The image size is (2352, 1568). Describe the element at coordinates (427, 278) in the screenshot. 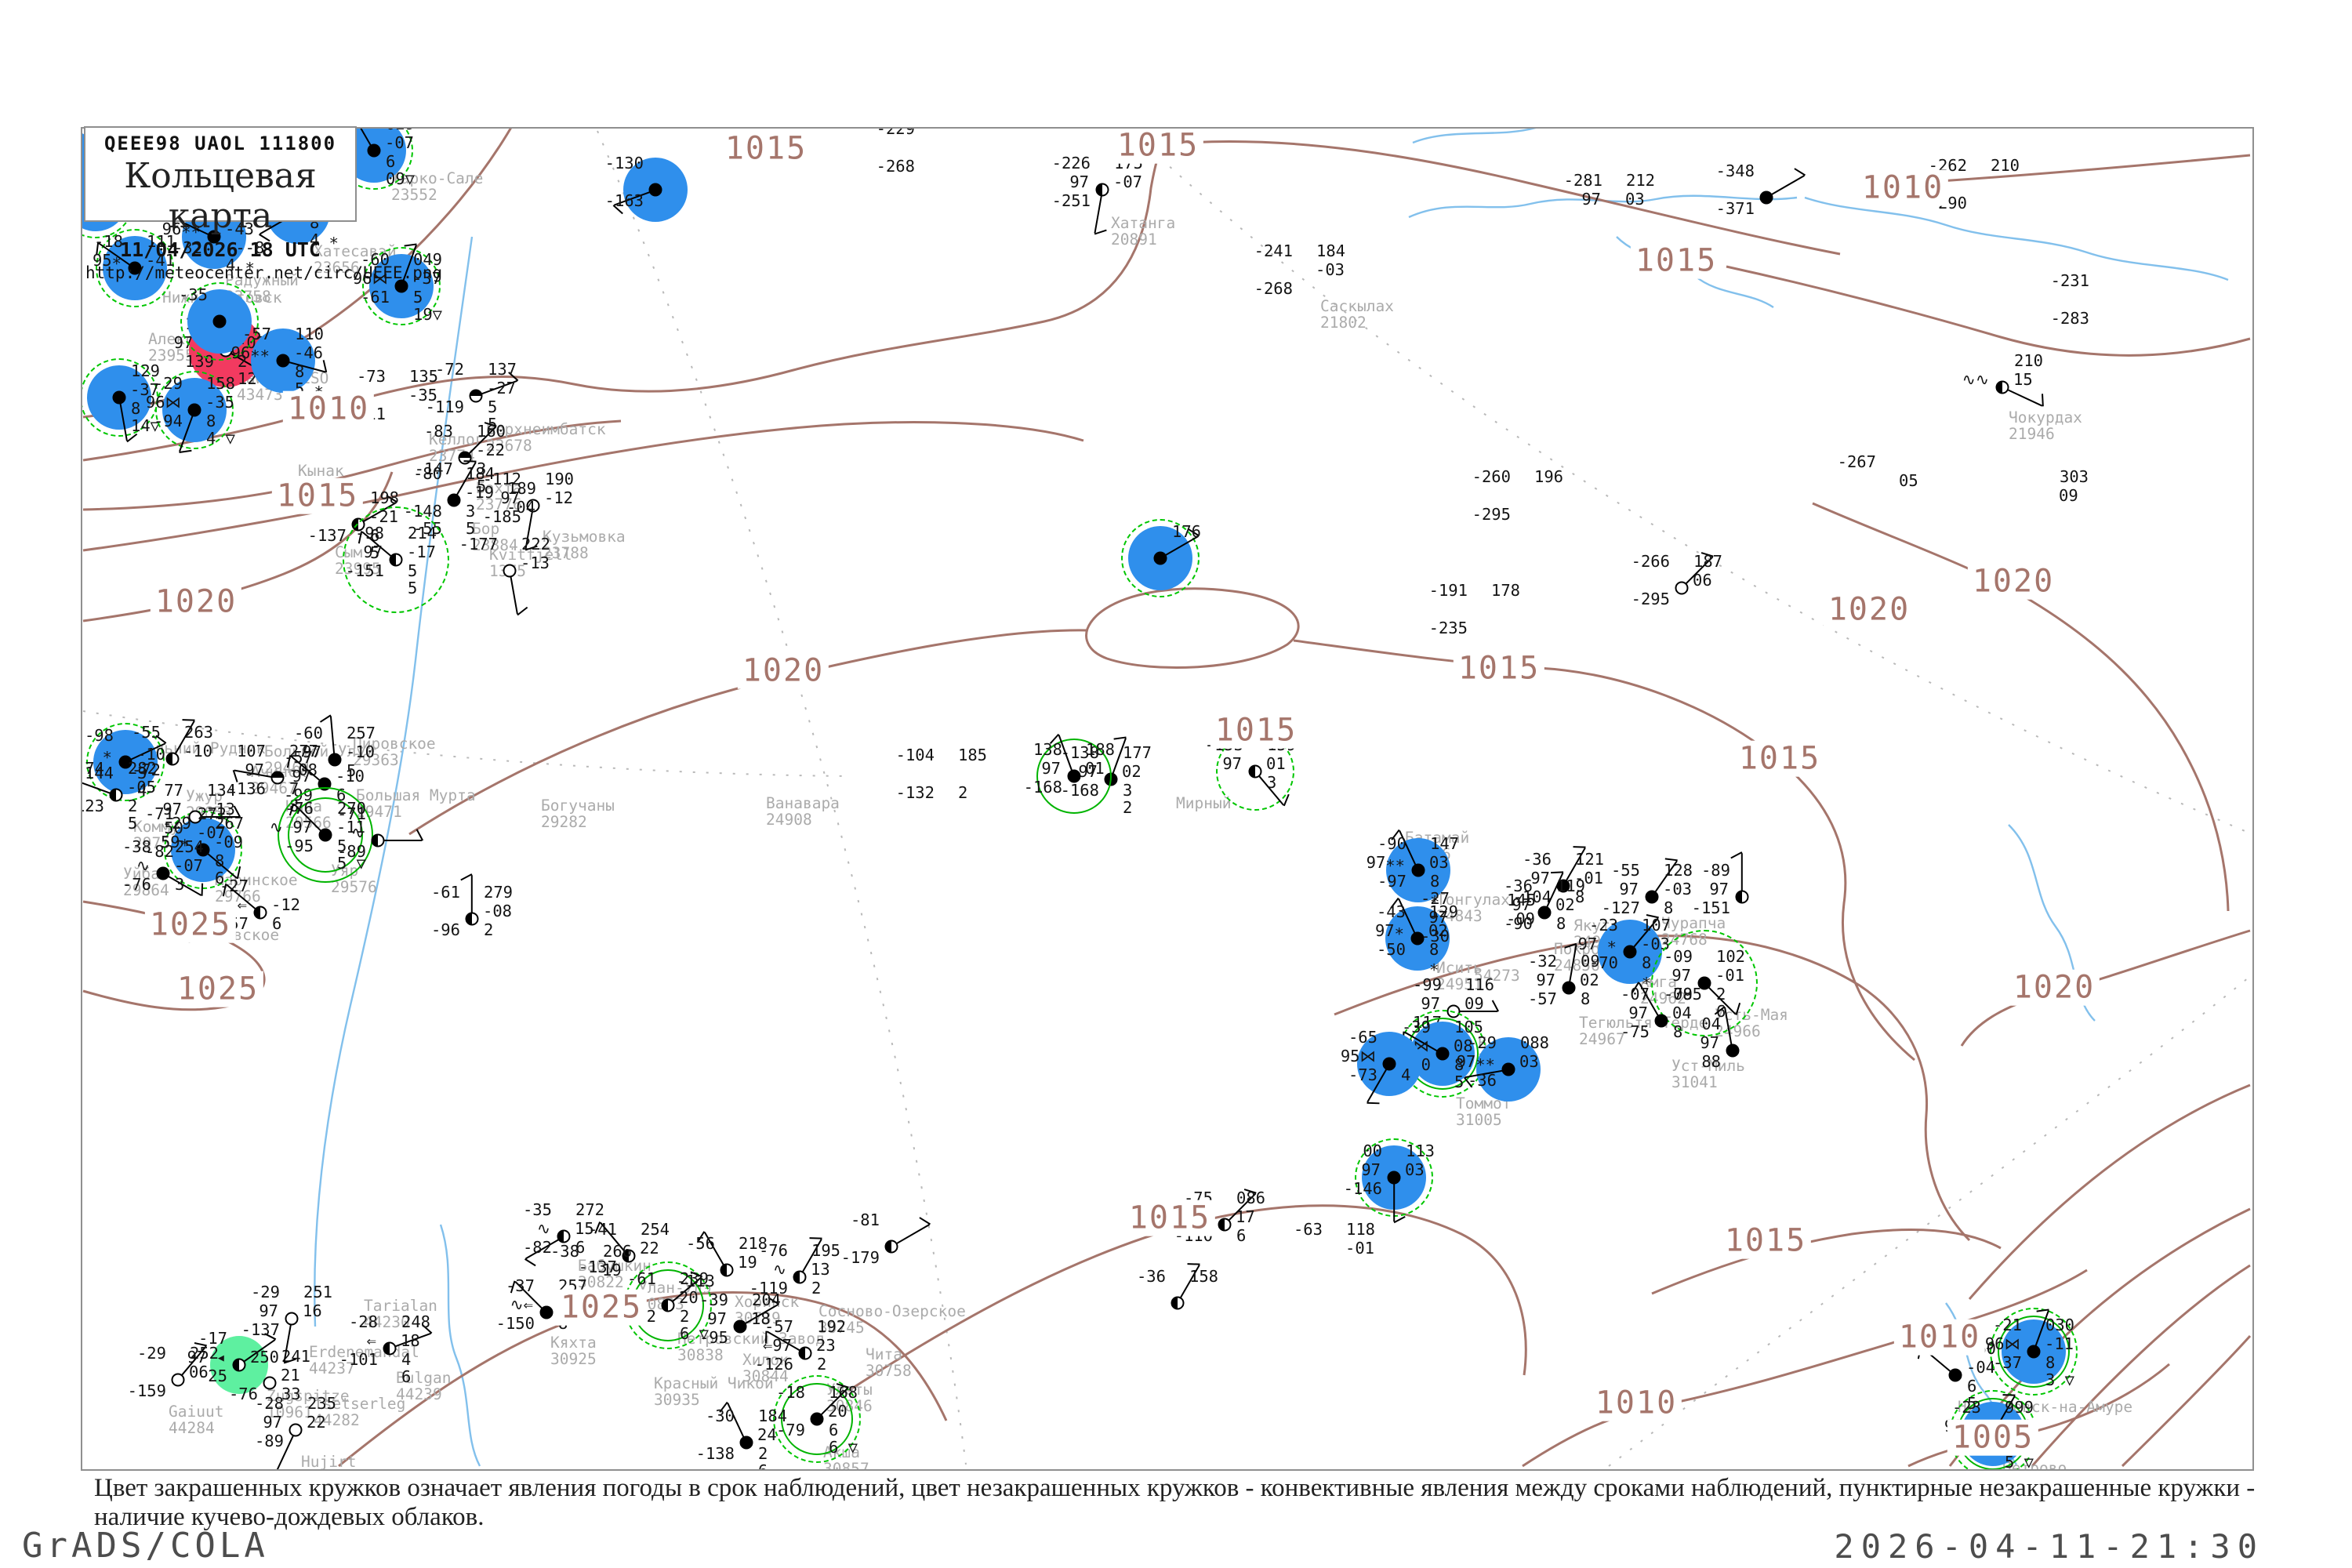

I see `station-value-r: -37` at that location.